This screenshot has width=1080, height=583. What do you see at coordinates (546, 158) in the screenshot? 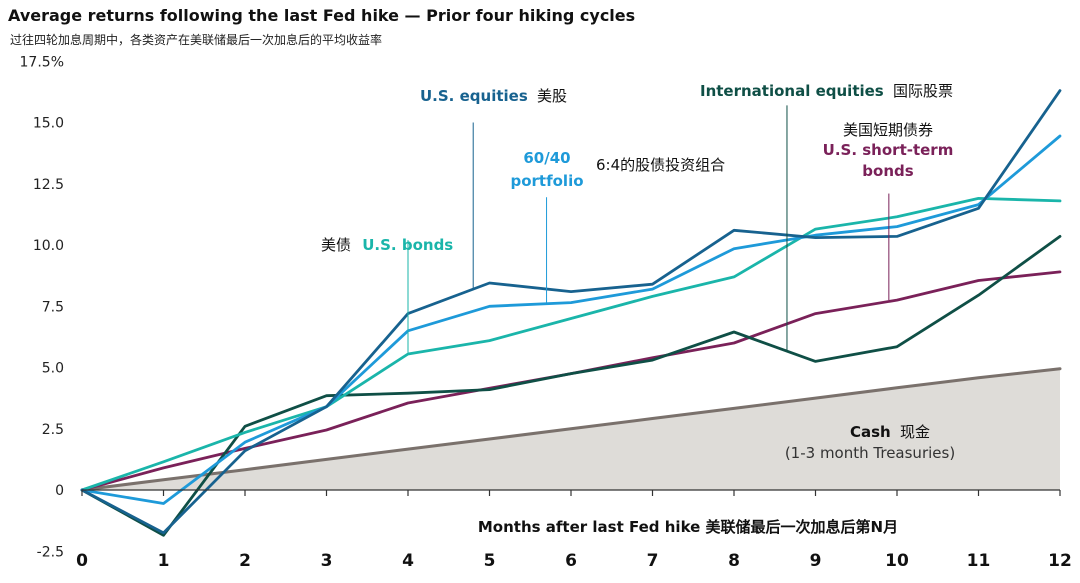
I see `portfolio-label-line1: 60/40` at bounding box center [546, 158].